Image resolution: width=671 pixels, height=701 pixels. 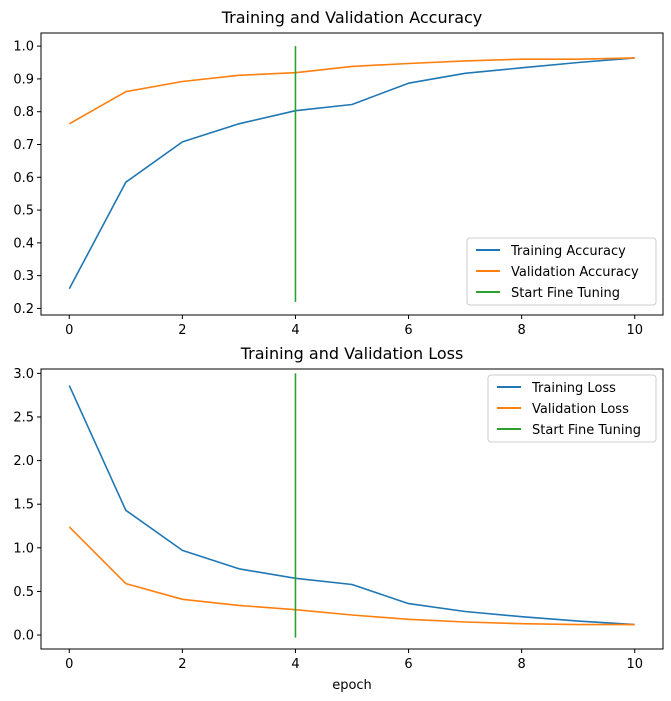 I want to click on y-tick-label: 0.3, so click(x=23, y=276).